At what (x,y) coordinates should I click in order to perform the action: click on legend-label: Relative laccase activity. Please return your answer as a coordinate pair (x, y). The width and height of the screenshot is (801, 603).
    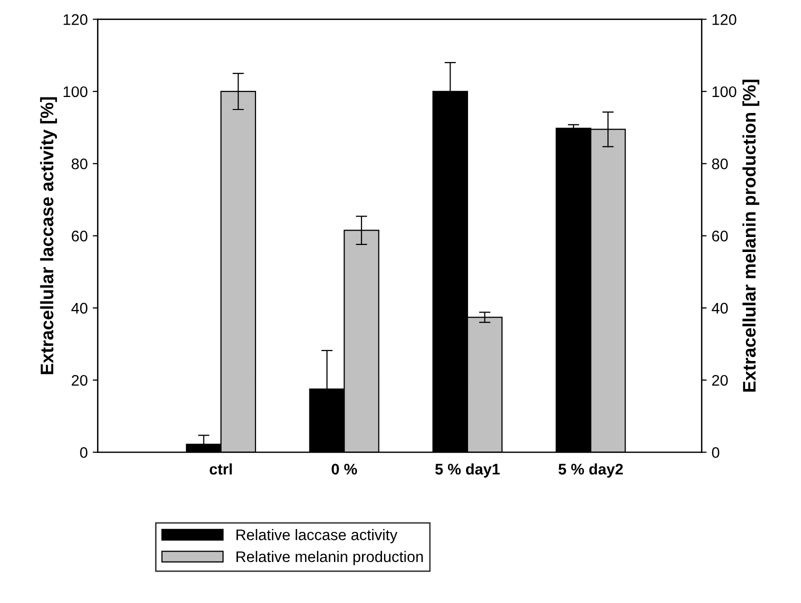
    Looking at the image, I should click on (317, 536).